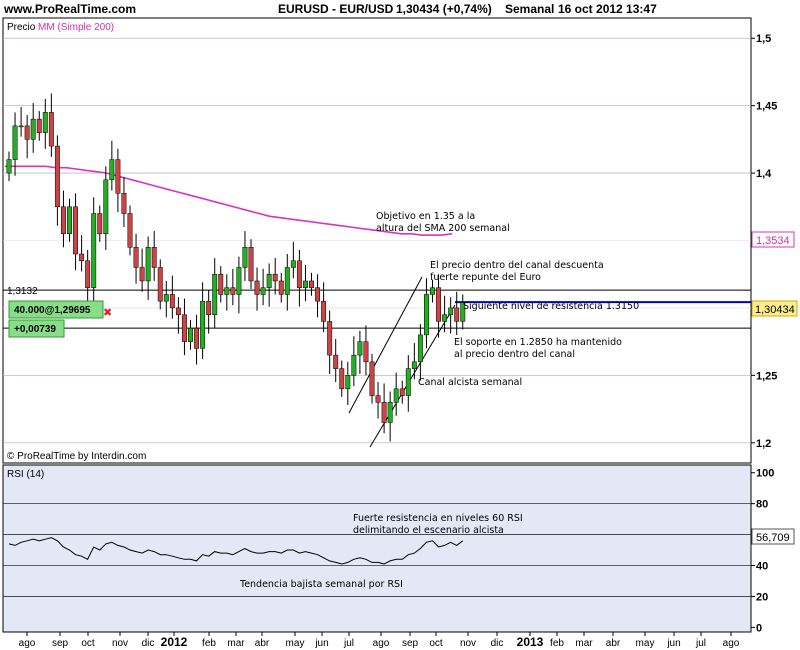 This screenshot has height=650, width=800. Describe the element at coordinates (69, 9) in the screenshot. I see `site-name: www.ProRealTime.com` at that location.